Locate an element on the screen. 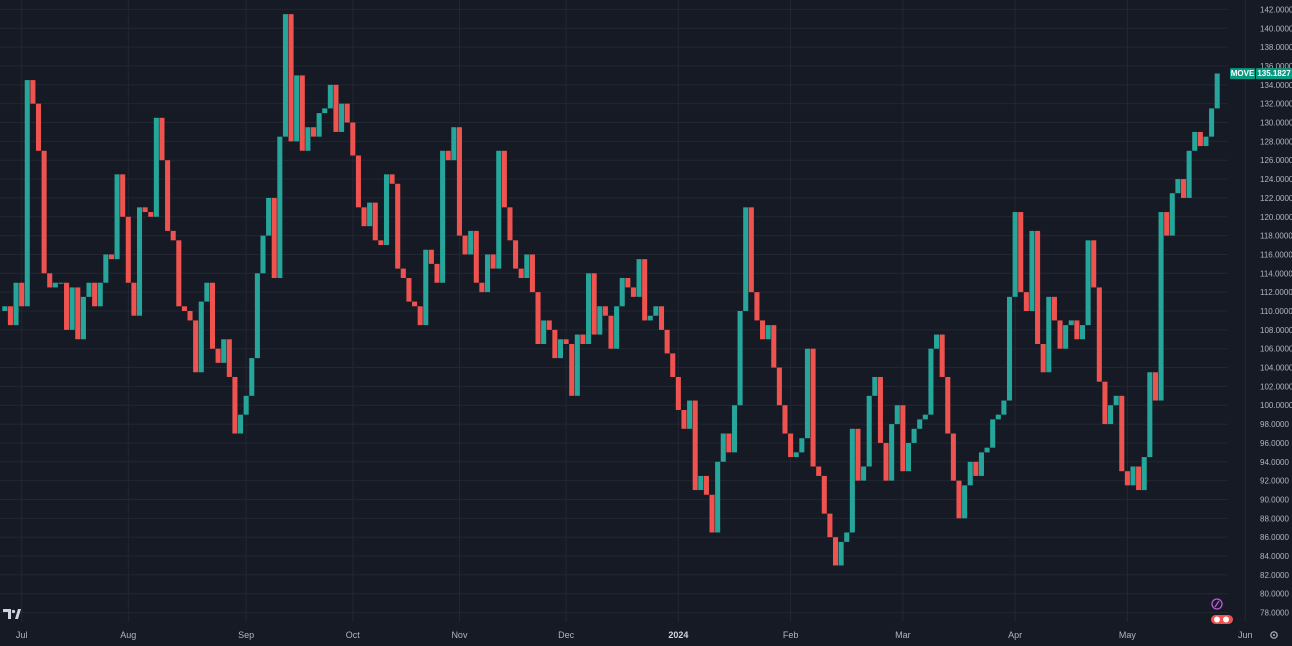 The height and width of the screenshot is (646, 1292). x-tick-label: Sep is located at coordinates (246, 635).